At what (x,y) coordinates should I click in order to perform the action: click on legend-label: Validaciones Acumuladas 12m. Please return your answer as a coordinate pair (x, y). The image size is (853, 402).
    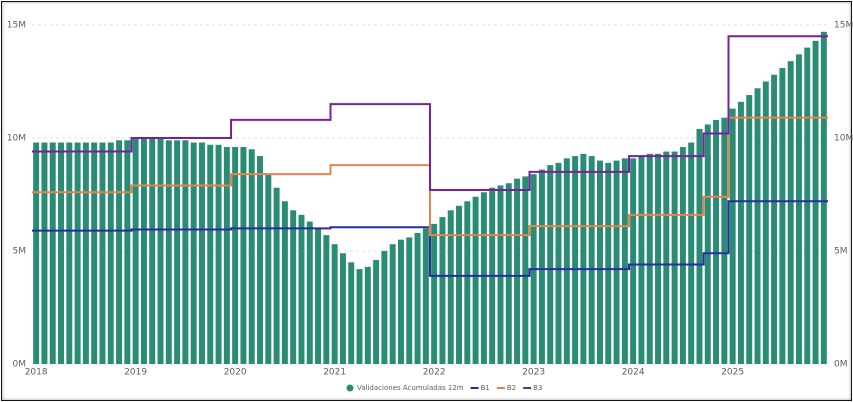
    Looking at the image, I should click on (410, 388).